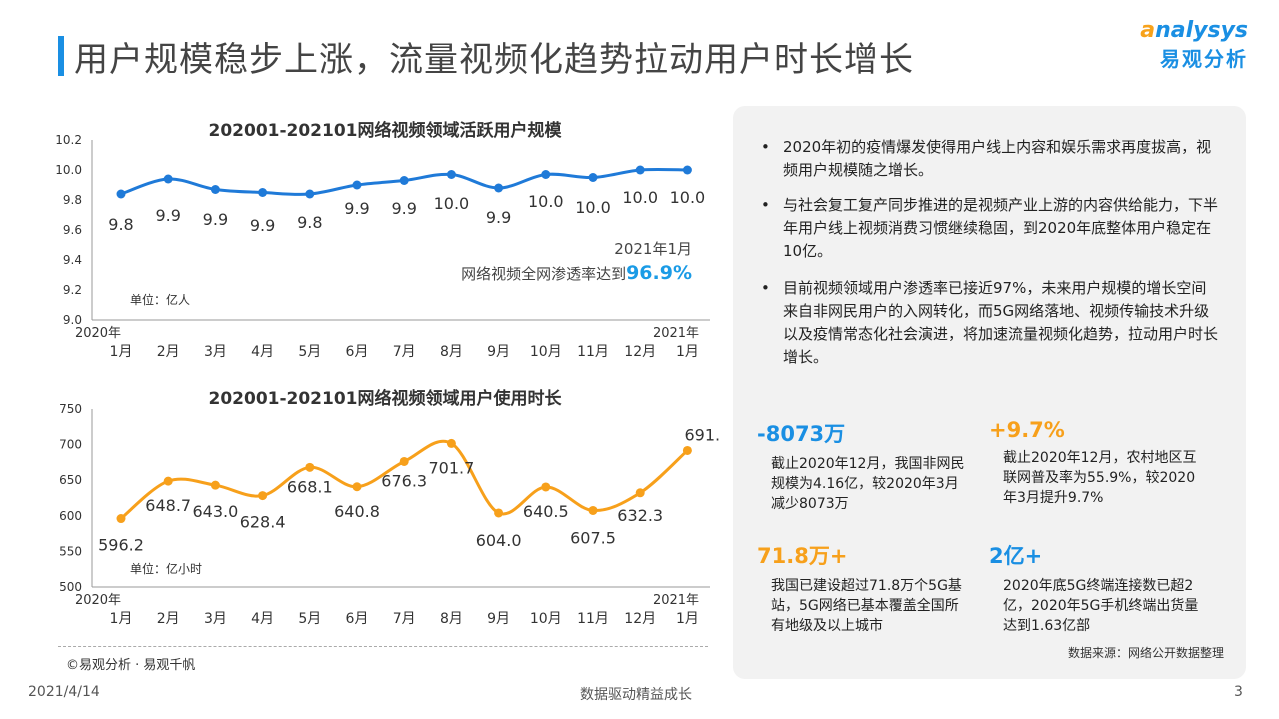 The height and width of the screenshot is (719, 1279). What do you see at coordinates (168, 505) in the screenshot?
I see `data-label: 648.7` at bounding box center [168, 505].